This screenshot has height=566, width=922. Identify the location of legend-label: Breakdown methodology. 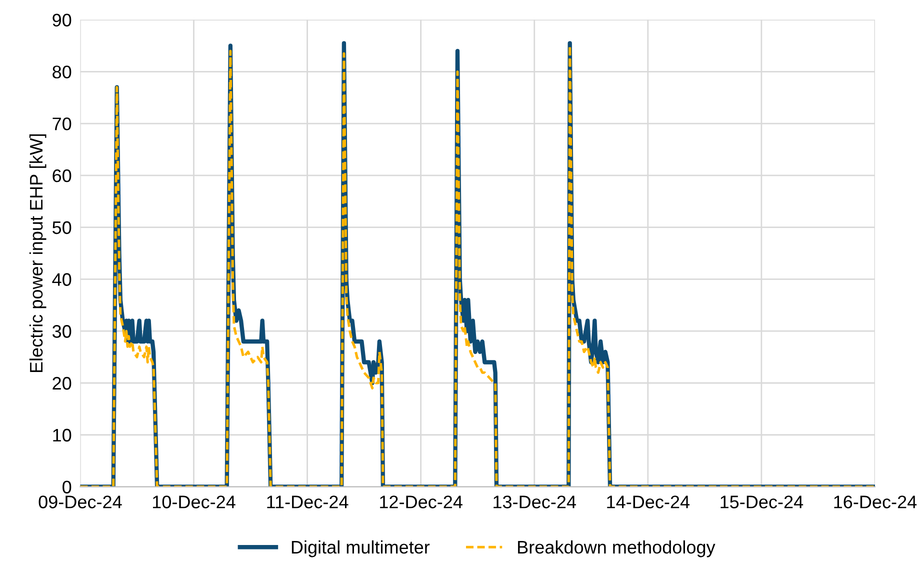
(617, 549).